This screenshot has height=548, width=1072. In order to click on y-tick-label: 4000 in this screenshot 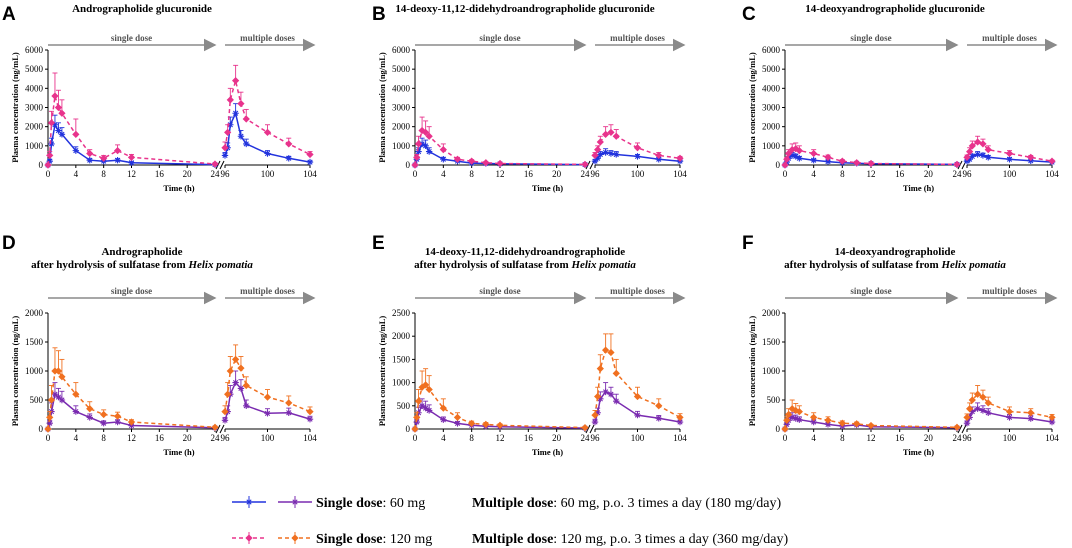, I will do `click(34, 88)`.